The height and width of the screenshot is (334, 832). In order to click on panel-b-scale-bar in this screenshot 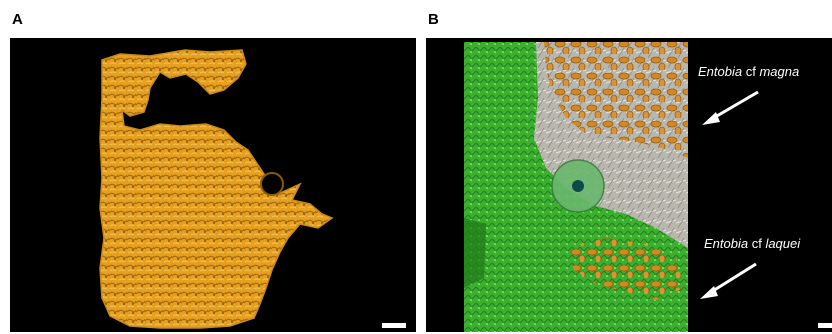, I will do `click(825, 325)`.